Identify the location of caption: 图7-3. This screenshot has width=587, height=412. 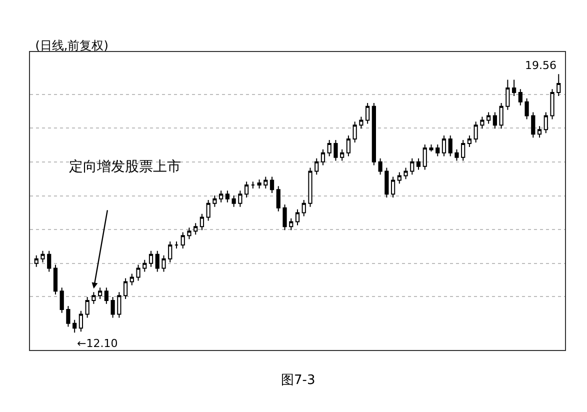
(298, 380).